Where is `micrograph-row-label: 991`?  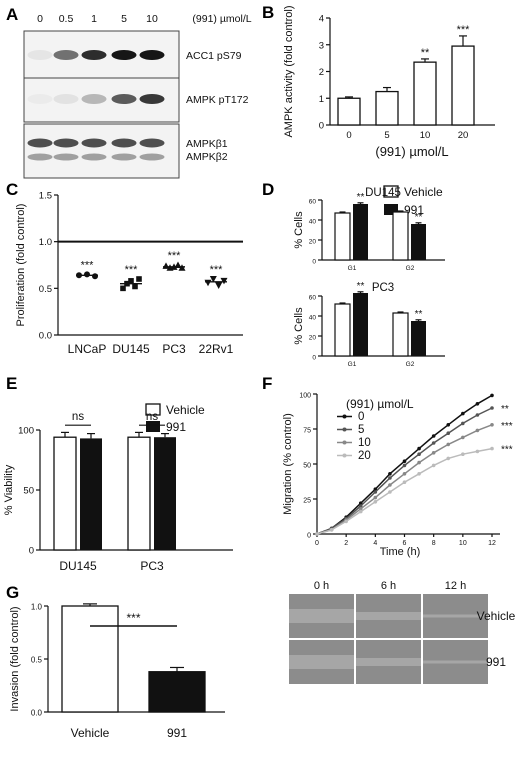
micrograph-row-label: 991 is located at coordinates (496, 662).